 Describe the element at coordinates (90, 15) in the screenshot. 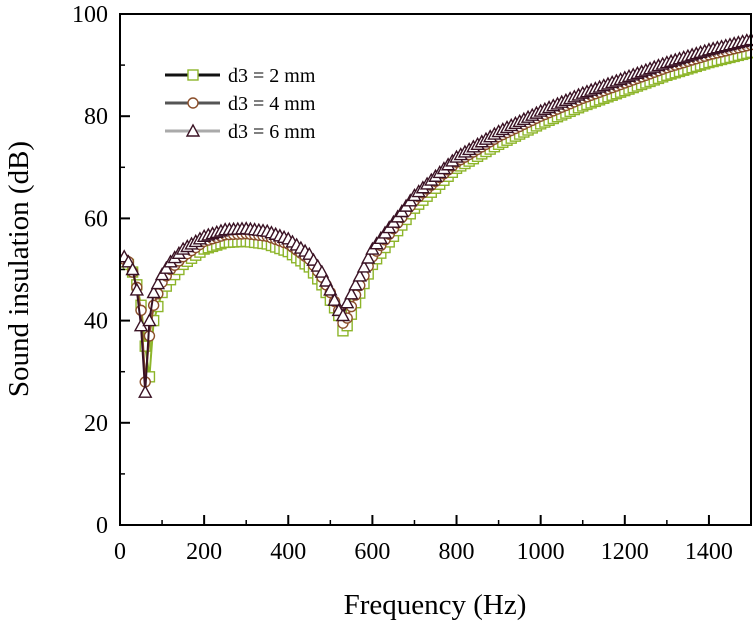

I see `y-tick-label: 100` at that location.